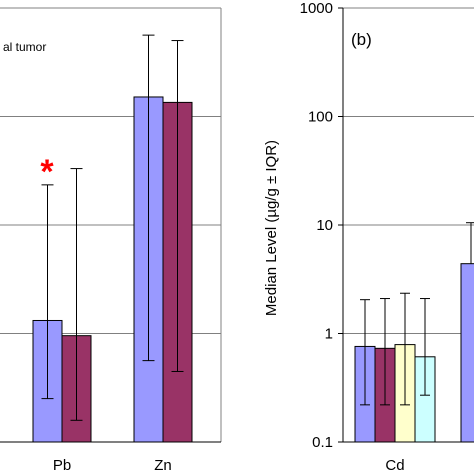 This screenshot has height=474, width=474. Describe the element at coordinates (47, 172) in the screenshot. I see `significance-marker: *` at that location.